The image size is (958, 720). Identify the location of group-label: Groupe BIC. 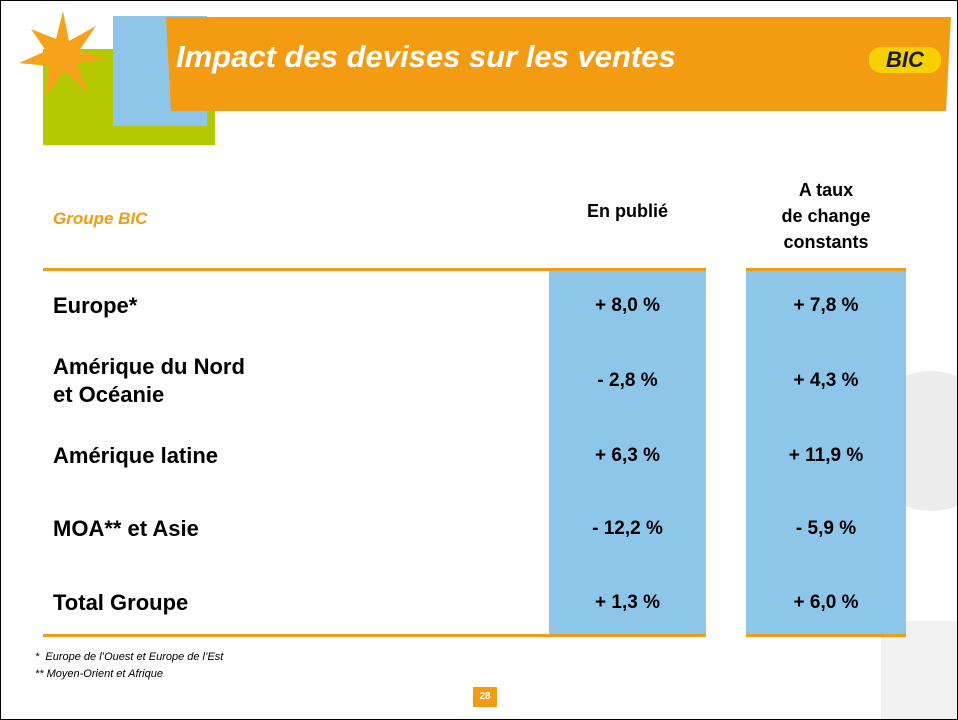
(100, 218).